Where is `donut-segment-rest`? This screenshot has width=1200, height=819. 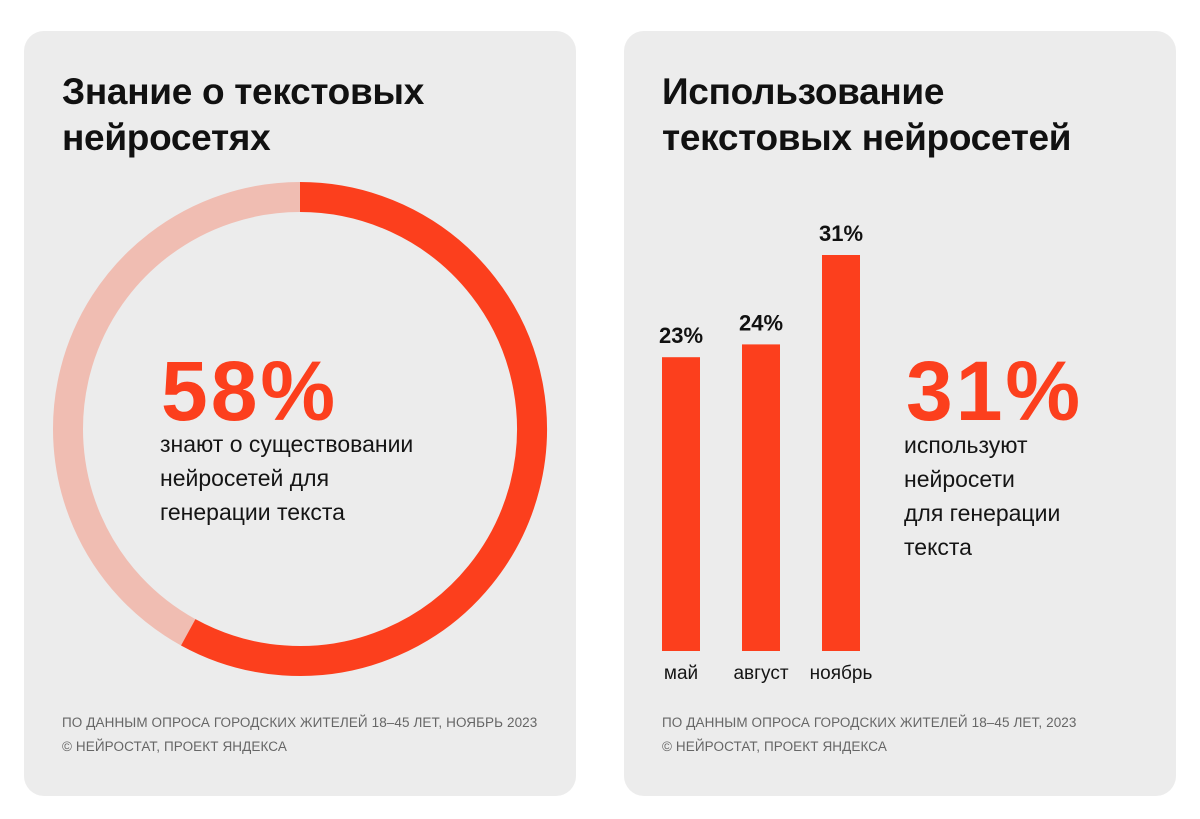
donut-segment-rest is located at coordinates (177, 414).